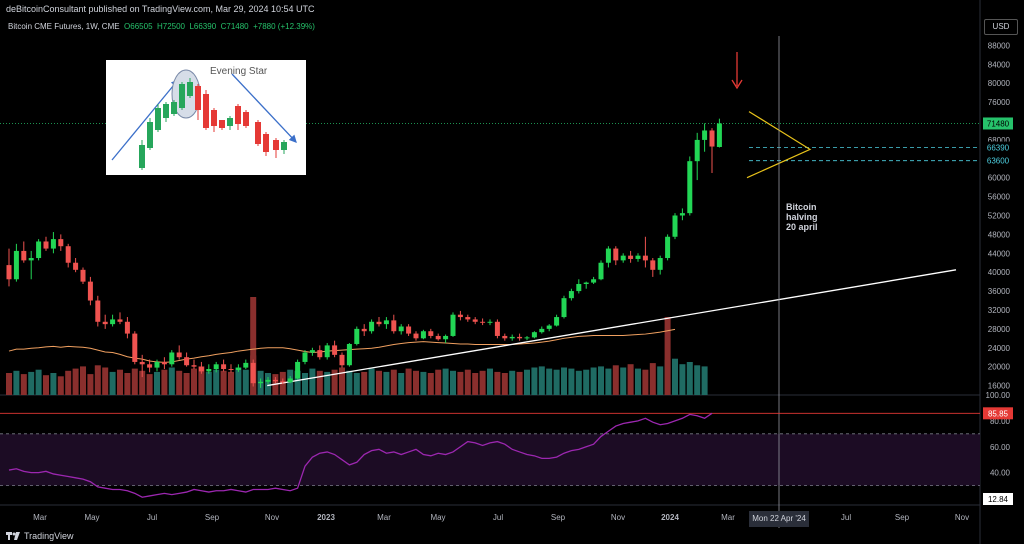  I want to click on time-tick-label: 2023, so click(326, 517).